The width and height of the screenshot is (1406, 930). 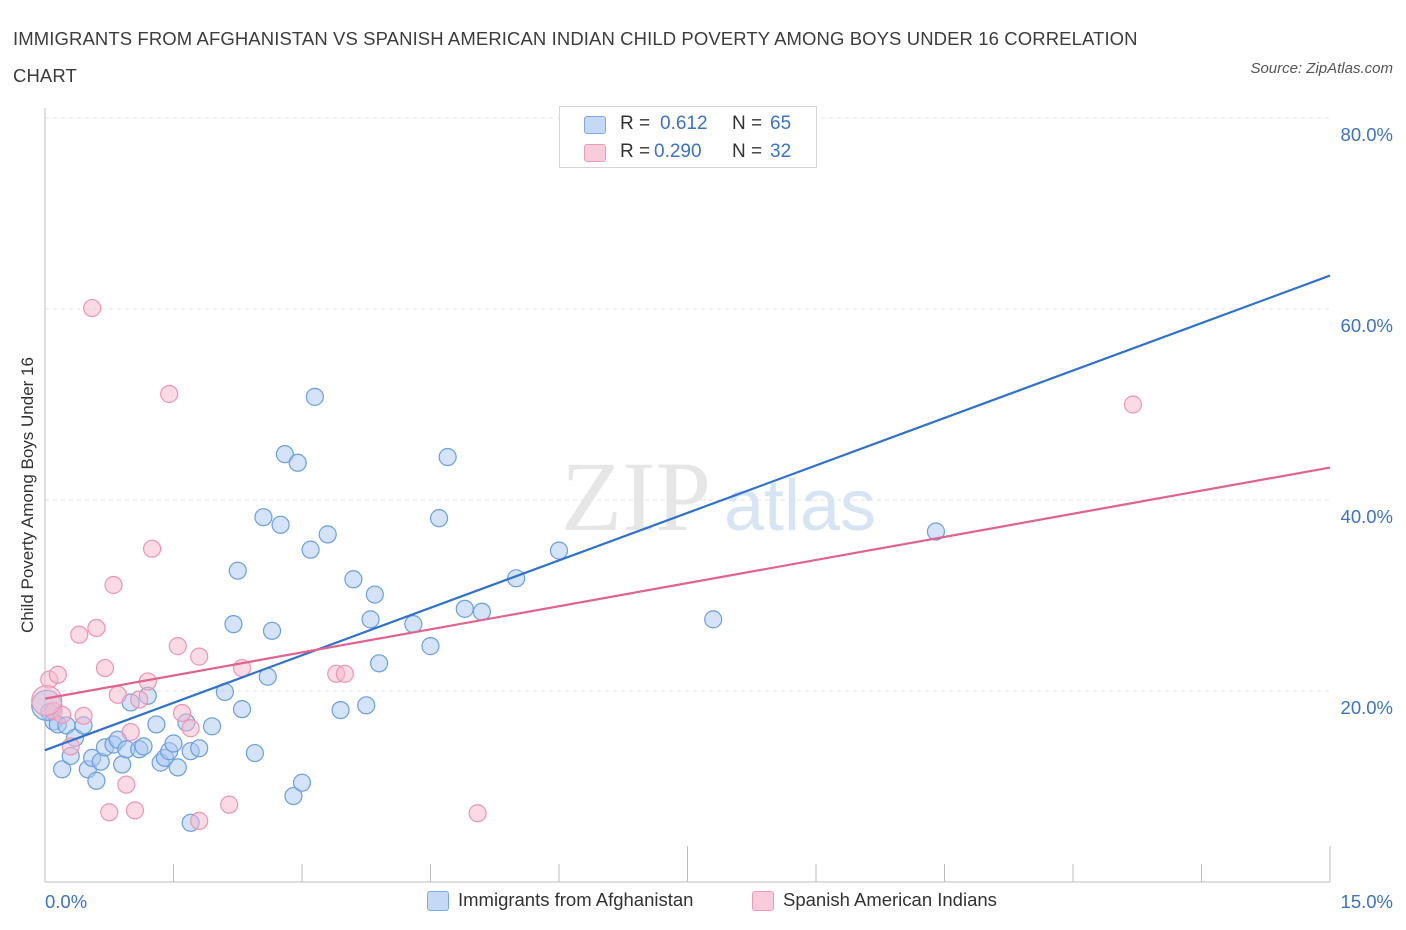 I want to click on y-tick-label: 60.0%, so click(x=1367, y=325).